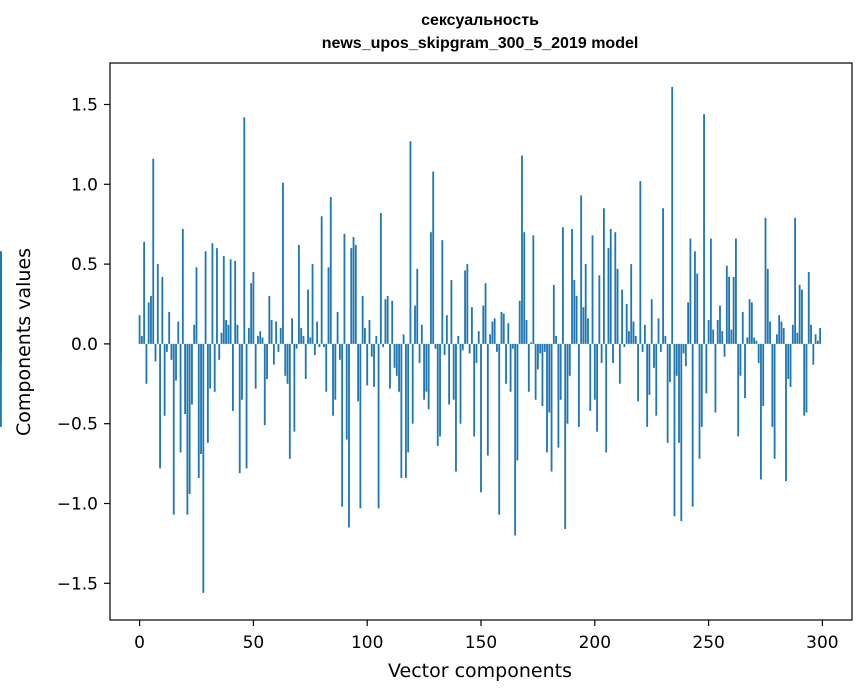  What do you see at coordinates (480, 671) in the screenshot?
I see `x-axis-label: Vector components` at bounding box center [480, 671].